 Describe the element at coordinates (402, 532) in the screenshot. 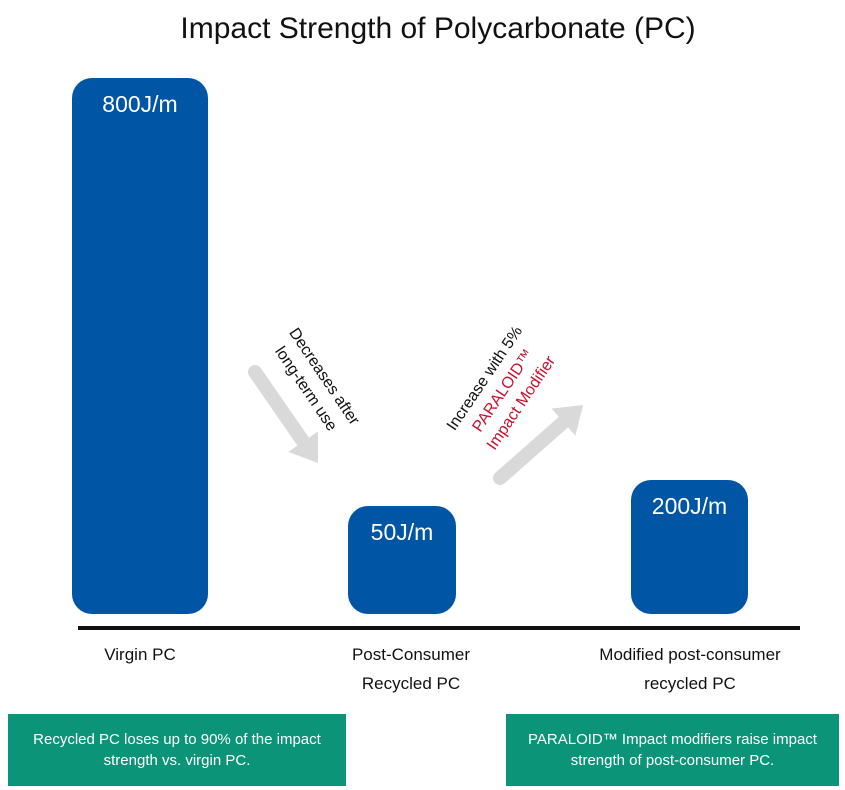

I see `data-label-1: 50J/m` at that location.